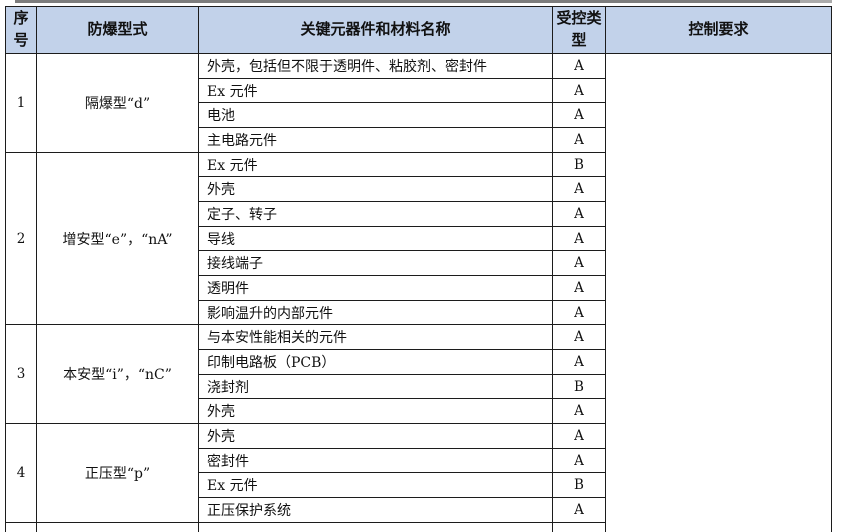 The height and width of the screenshot is (532, 841). What do you see at coordinates (816, 1) in the screenshot?
I see `top-edge-artifact-tail` at bounding box center [816, 1].